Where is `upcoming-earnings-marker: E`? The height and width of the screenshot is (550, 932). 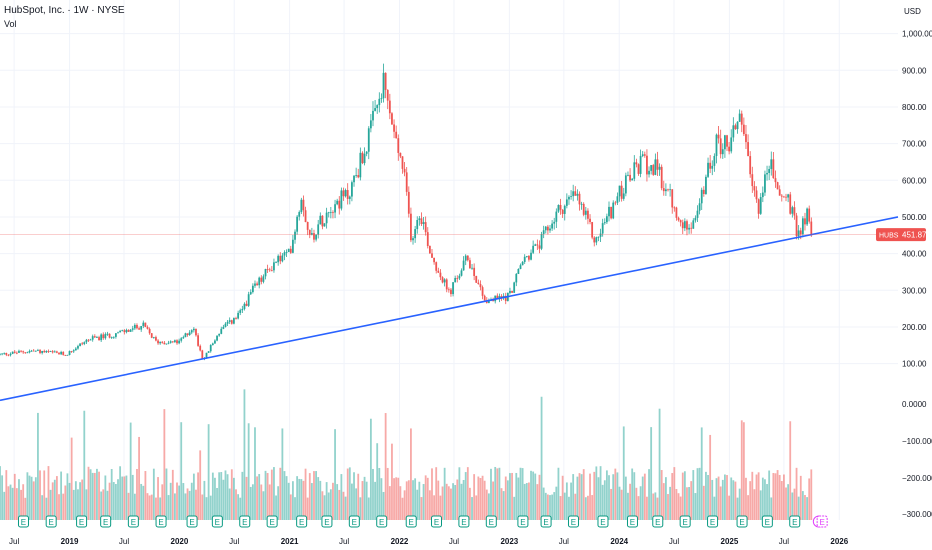
upcoming-earnings-marker: E is located at coordinates (822, 521).